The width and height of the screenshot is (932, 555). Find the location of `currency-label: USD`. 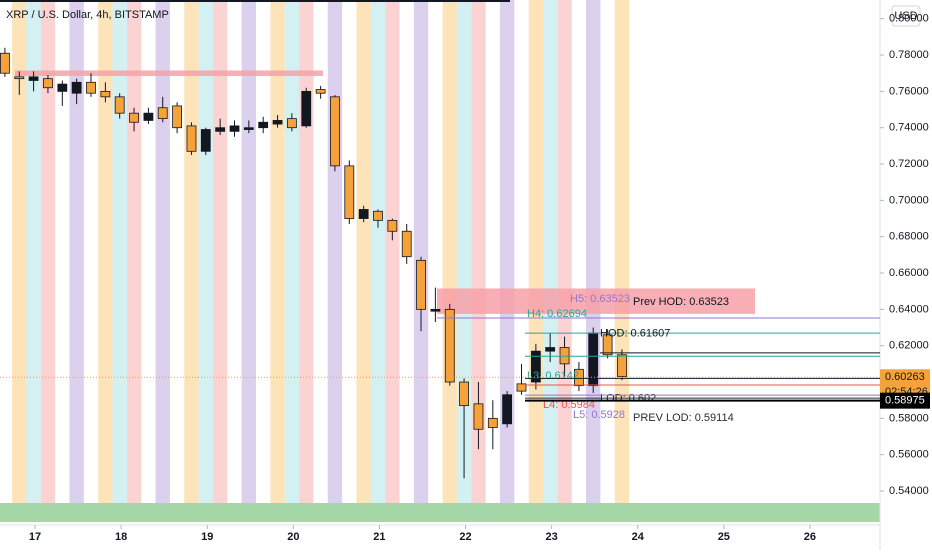

currency-label: USD is located at coordinates (905, 16).